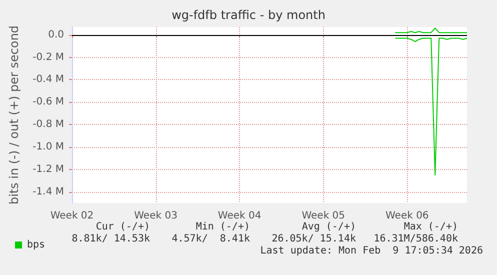  Describe the element at coordinates (324, 216) in the screenshot. I see `x-tick-label: Week 05` at that location.